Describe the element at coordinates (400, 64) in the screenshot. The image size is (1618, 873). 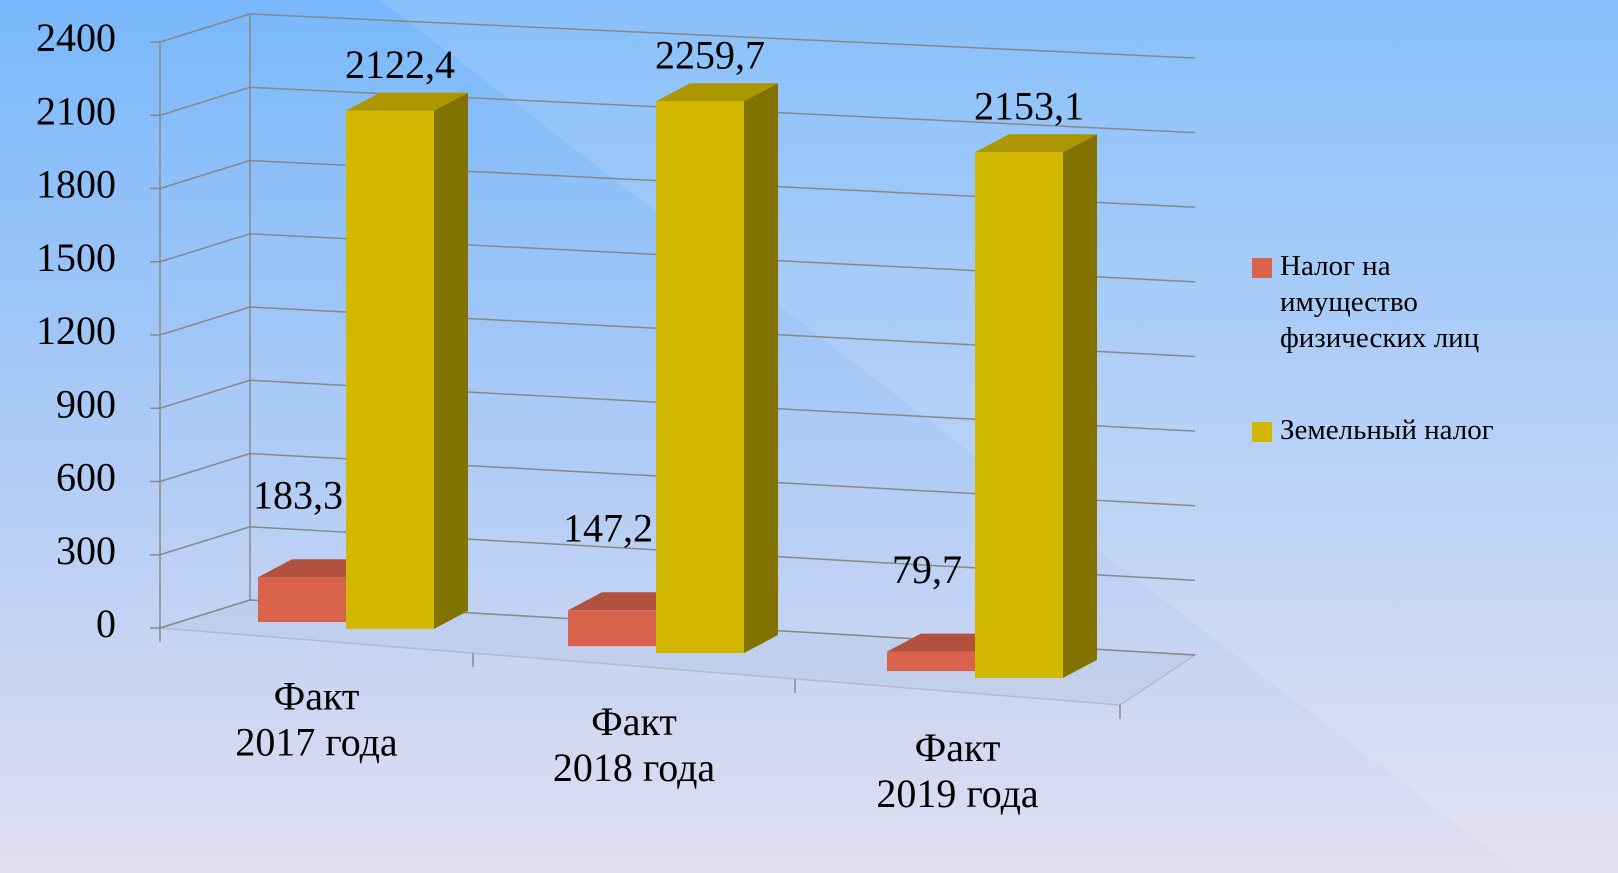
I see `data-label: 2122,4` at that location.